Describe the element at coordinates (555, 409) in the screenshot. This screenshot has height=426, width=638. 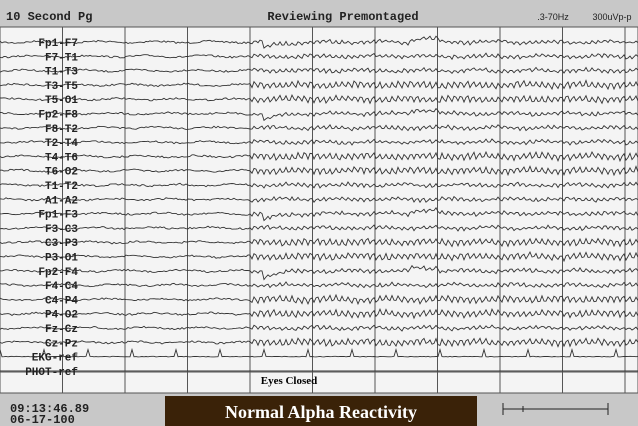
I see `scale-bar` at that location.